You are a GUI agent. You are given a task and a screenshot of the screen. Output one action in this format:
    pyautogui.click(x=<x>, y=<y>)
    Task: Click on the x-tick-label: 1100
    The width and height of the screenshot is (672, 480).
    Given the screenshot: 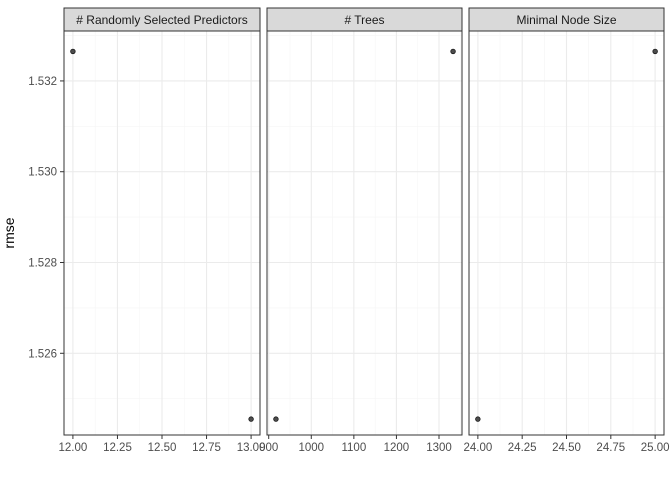 What is the action you would take?
    pyautogui.click(x=353, y=448)
    